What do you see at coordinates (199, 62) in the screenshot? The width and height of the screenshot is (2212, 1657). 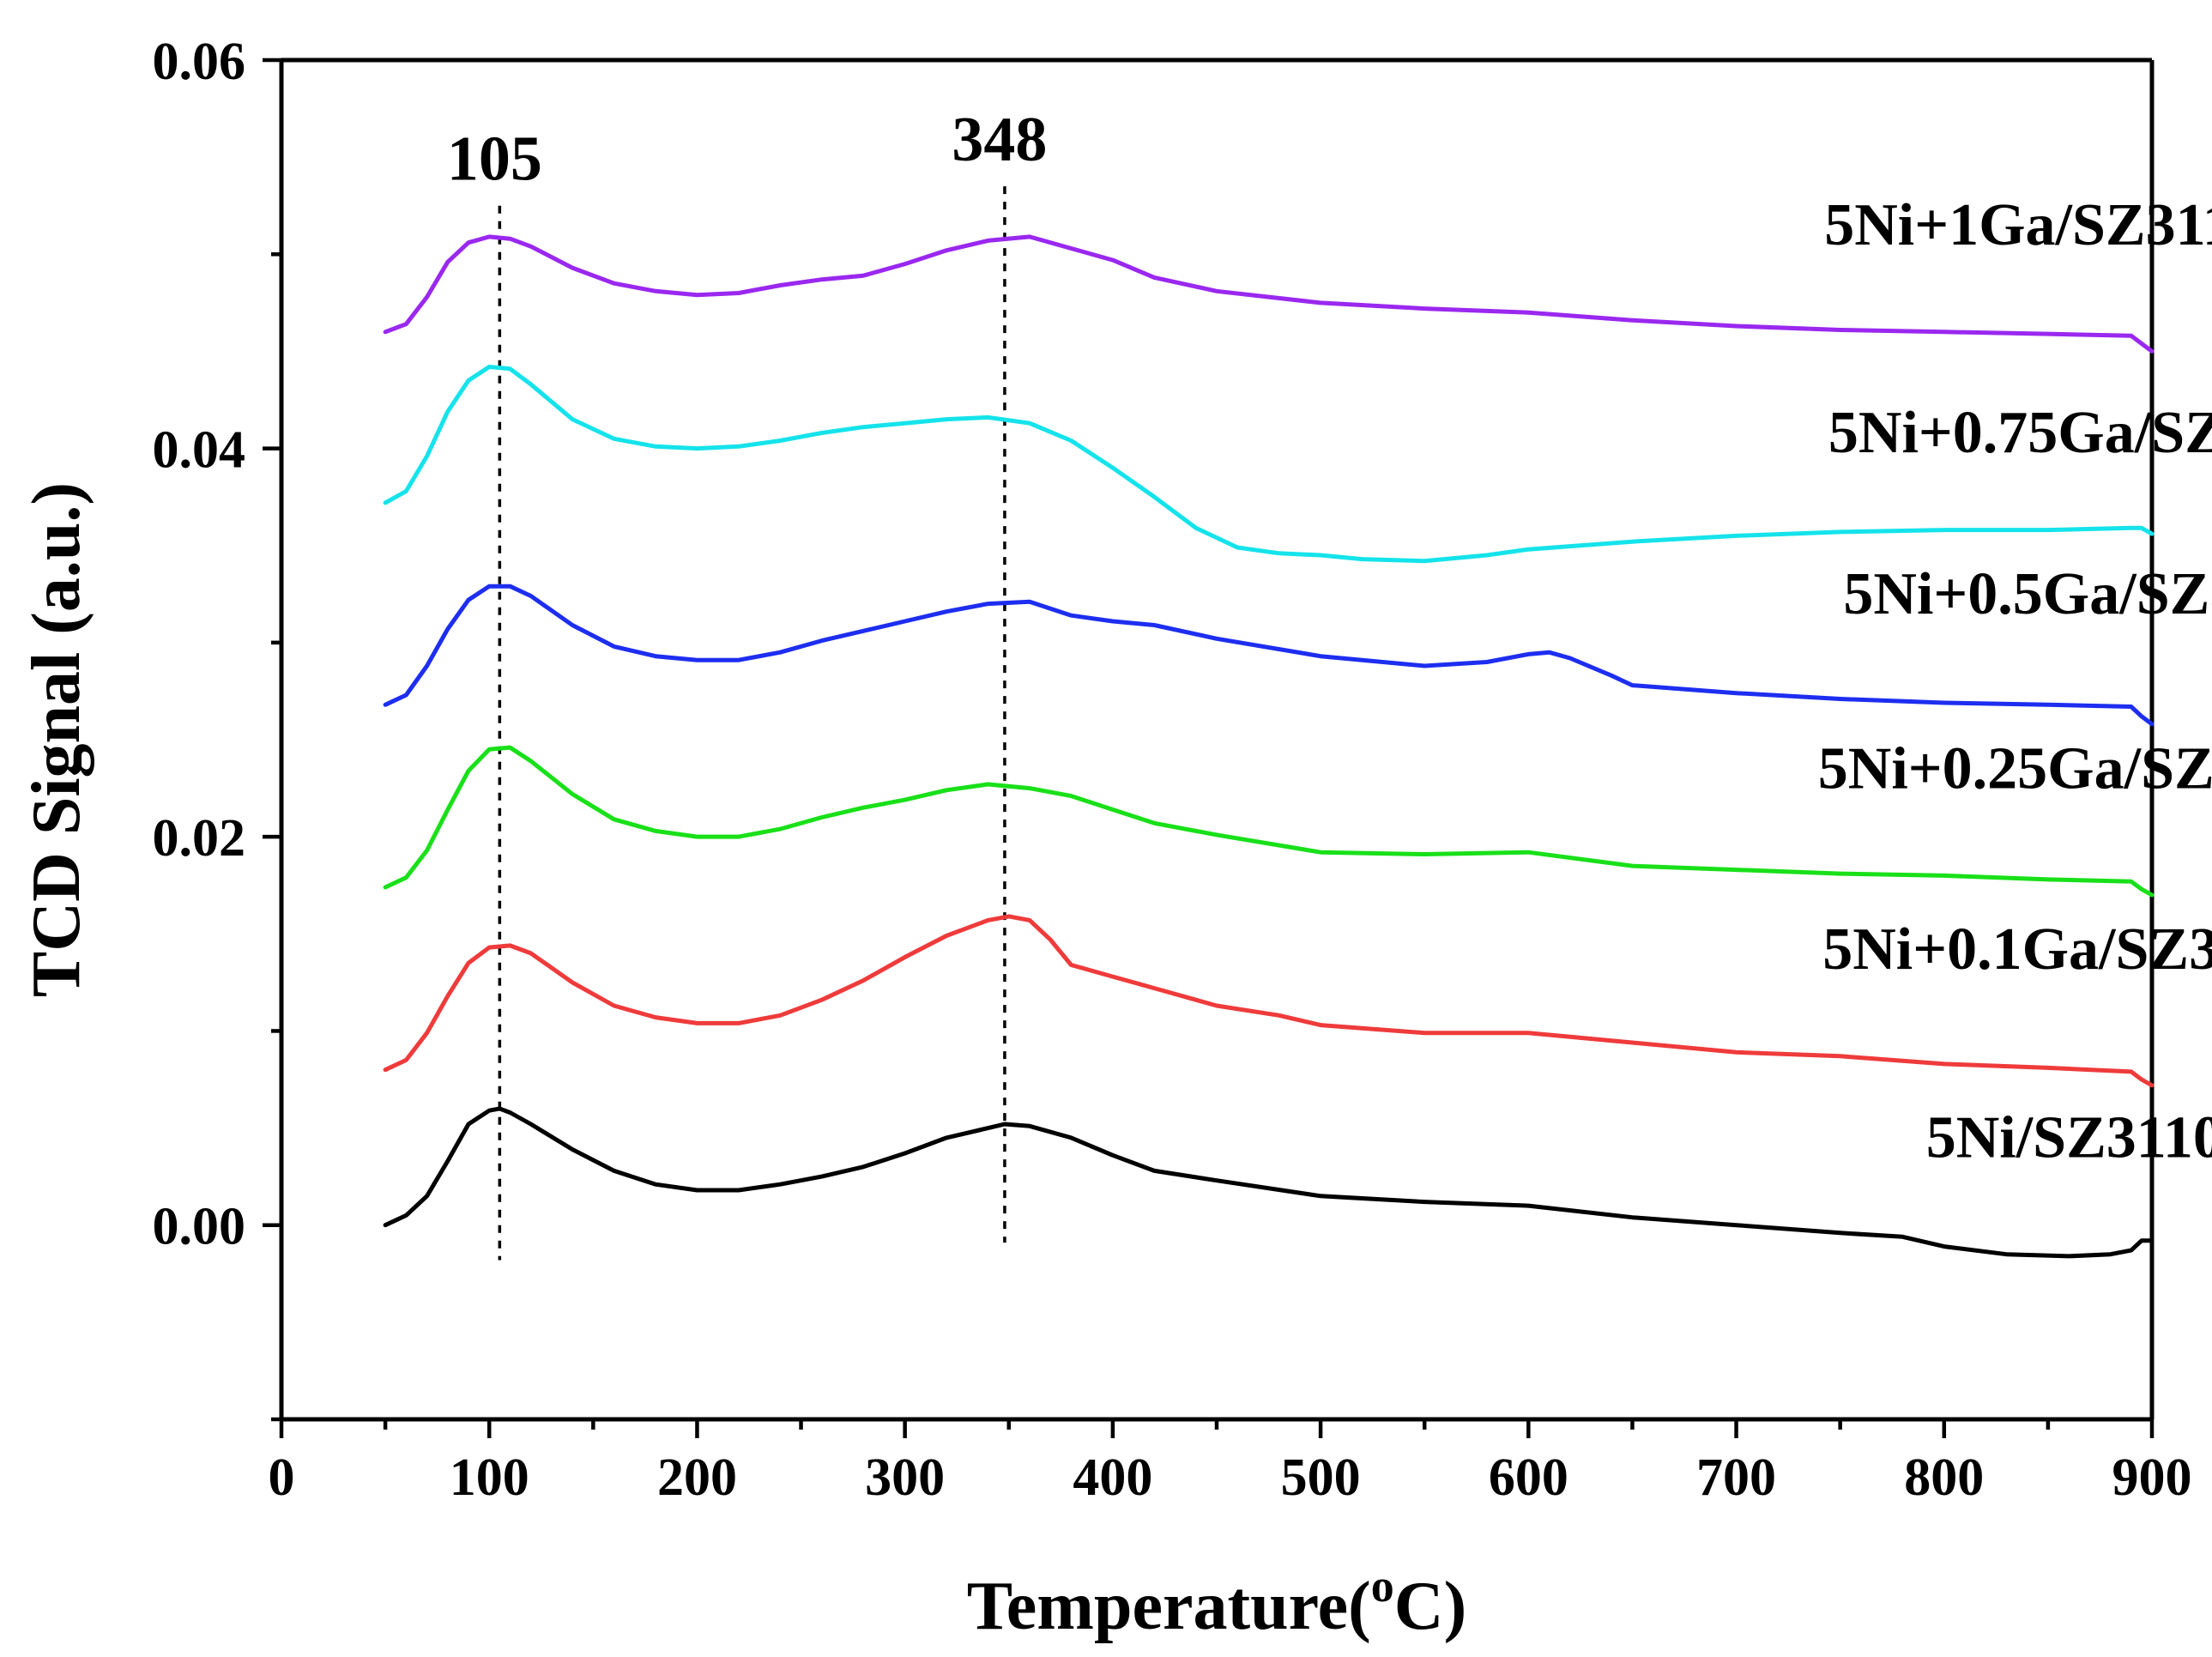 I see `y-tick-label-3: 0.06` at bounding box center [199, 62].